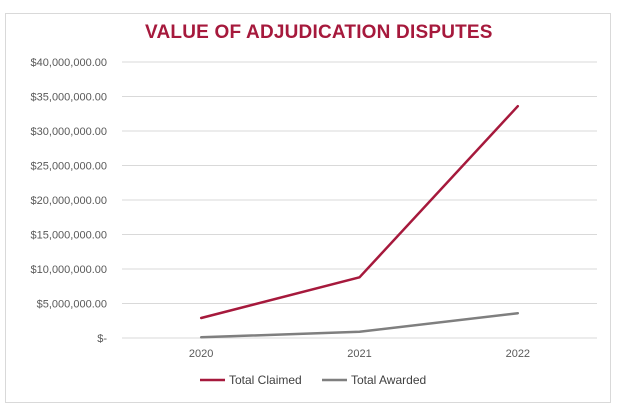 Image resolution: width=628 pixels, height=415 pixels. What do you see at coordinates (201, 354) in the screenshot?
I see `x-tick-label: 2020` at bounding box center [201, 354].